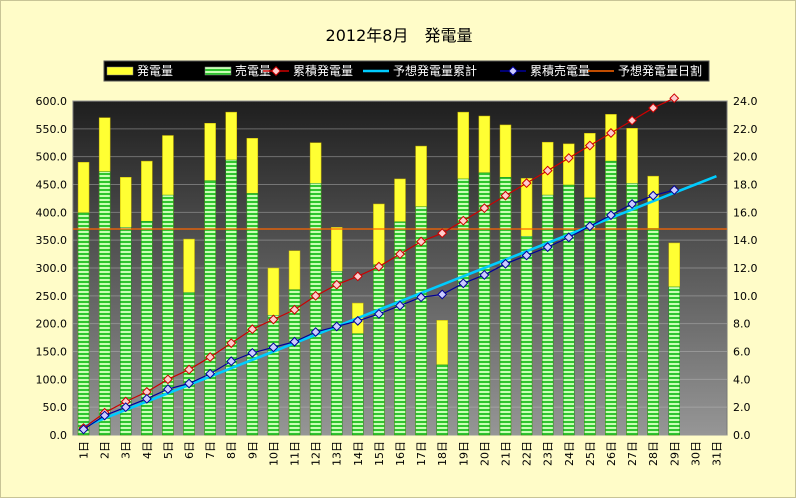  Describe the element at coordinates (421, 453) in the screenshot. I see `x-axis-tick-label: 17日` at that location.